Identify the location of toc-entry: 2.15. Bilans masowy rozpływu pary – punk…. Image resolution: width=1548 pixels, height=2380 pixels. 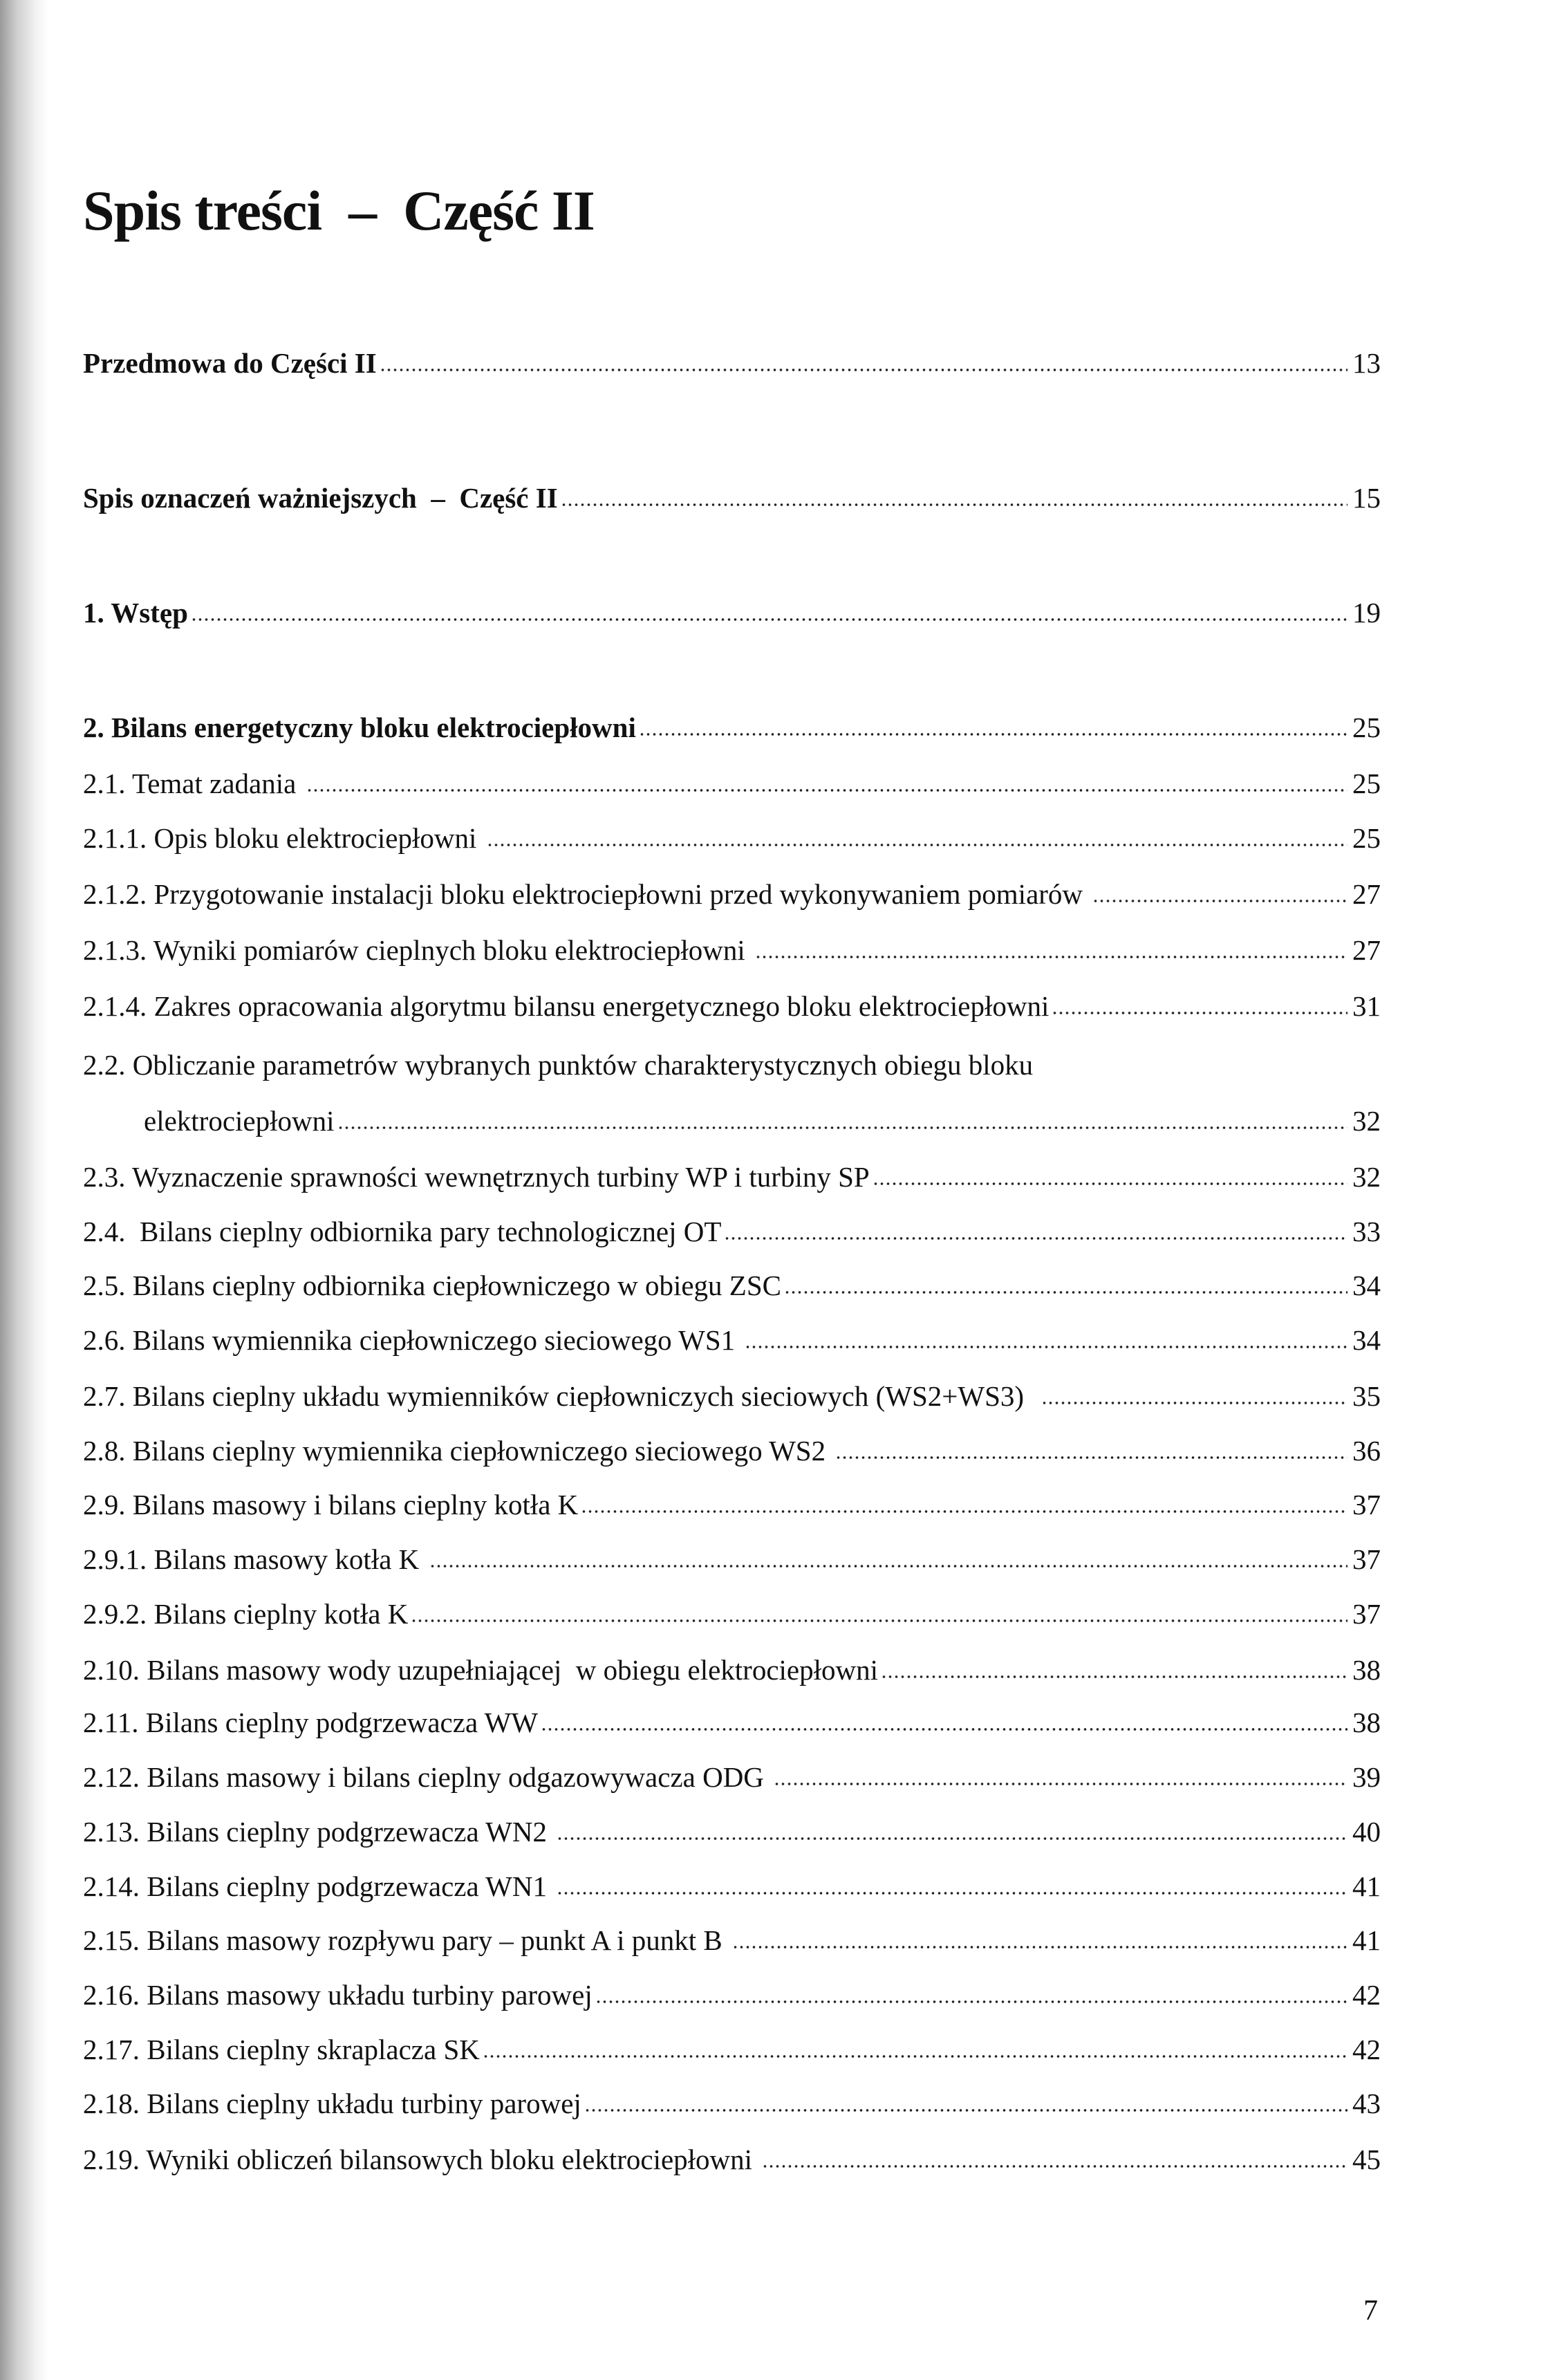
(732, 1940).